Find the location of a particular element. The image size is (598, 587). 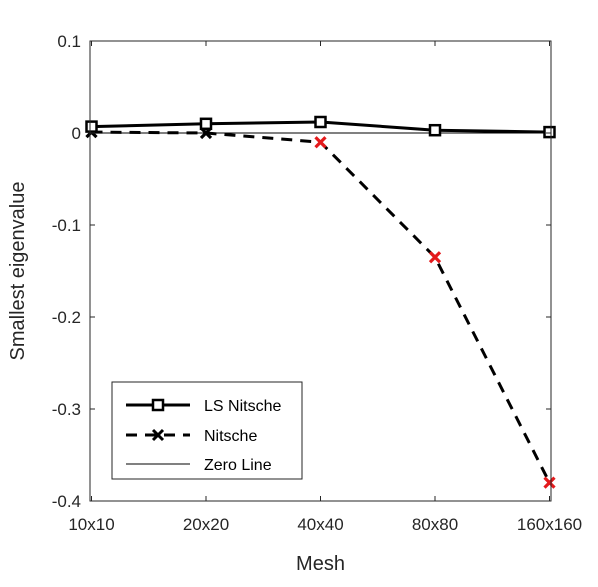

x-tick-label-2: 40x40 is located at coordinates (320, 524).